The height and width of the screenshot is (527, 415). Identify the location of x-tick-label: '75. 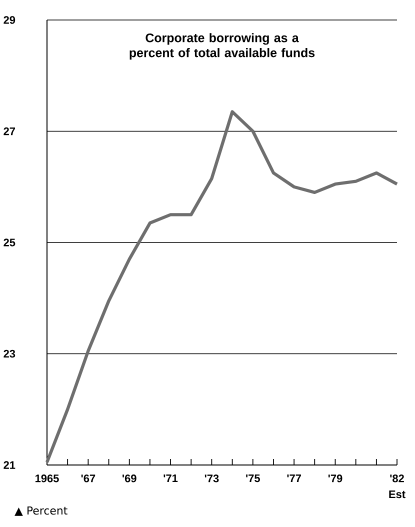
(253, 478).